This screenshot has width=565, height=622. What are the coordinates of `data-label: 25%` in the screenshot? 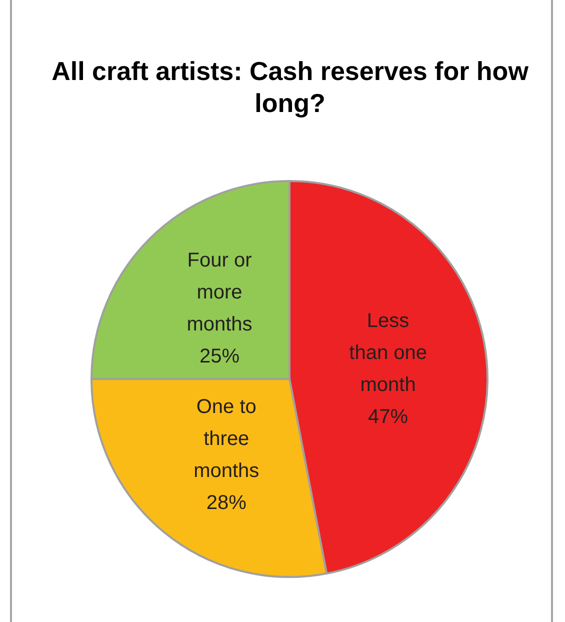 It's located at (219, 357).